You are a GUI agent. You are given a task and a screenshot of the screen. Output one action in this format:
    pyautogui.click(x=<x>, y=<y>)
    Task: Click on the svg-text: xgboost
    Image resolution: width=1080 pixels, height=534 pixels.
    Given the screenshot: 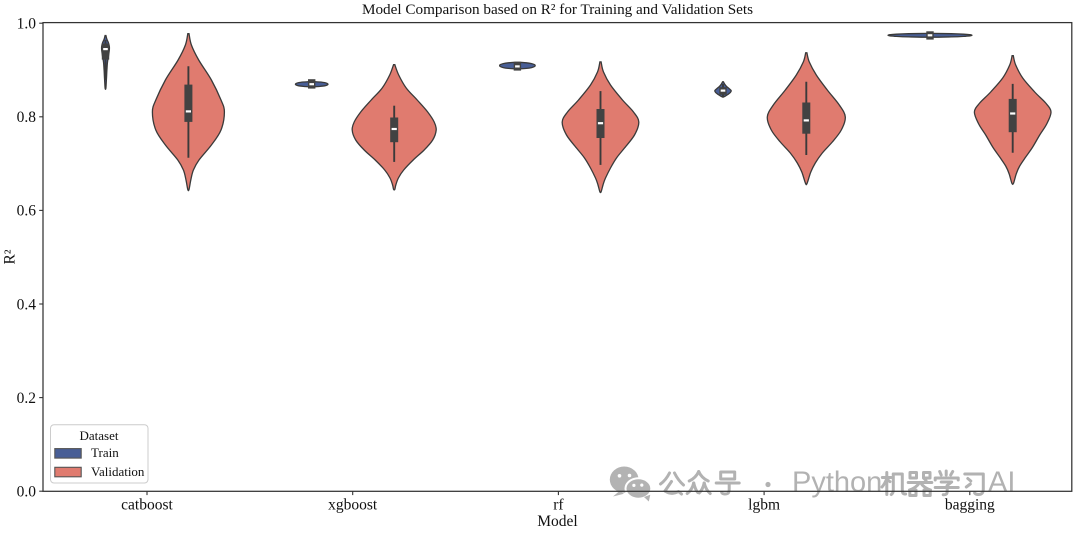 What is the action you would take?
    pyautogui.click(x=353, y=505)
    